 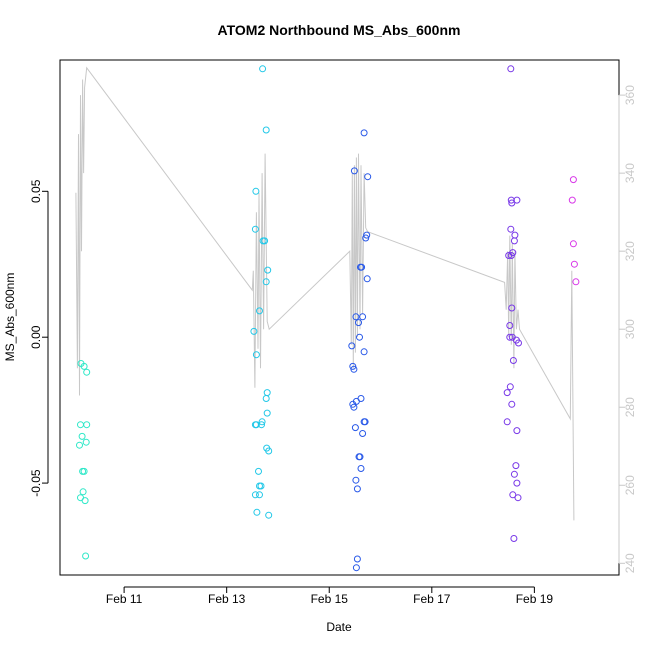 I want to click on x-tick-label: Feb 15, so click(x=330, y=599).